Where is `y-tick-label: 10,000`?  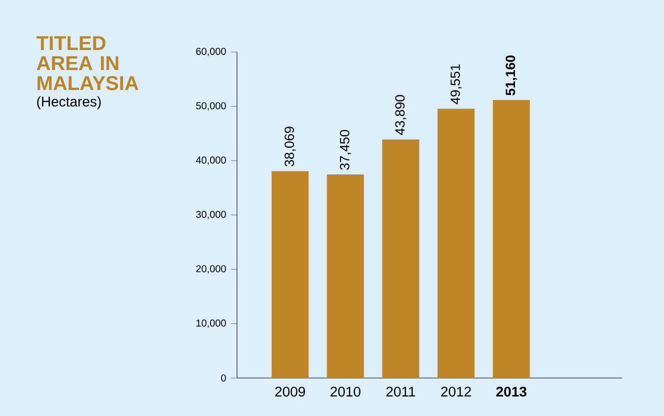
y-tick-label: 10,000 is located at coordinates (211, 324).